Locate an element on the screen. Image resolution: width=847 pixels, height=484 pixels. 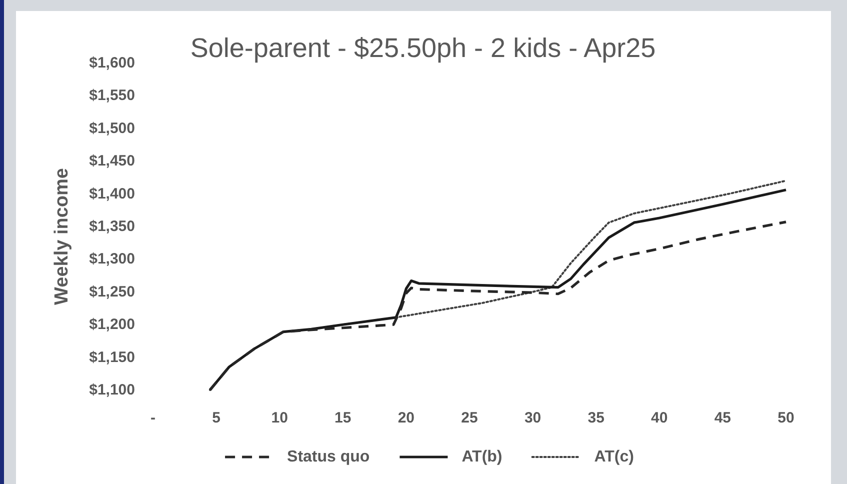
y-tick-label: $1,500 is located at coordinates (112, 128).